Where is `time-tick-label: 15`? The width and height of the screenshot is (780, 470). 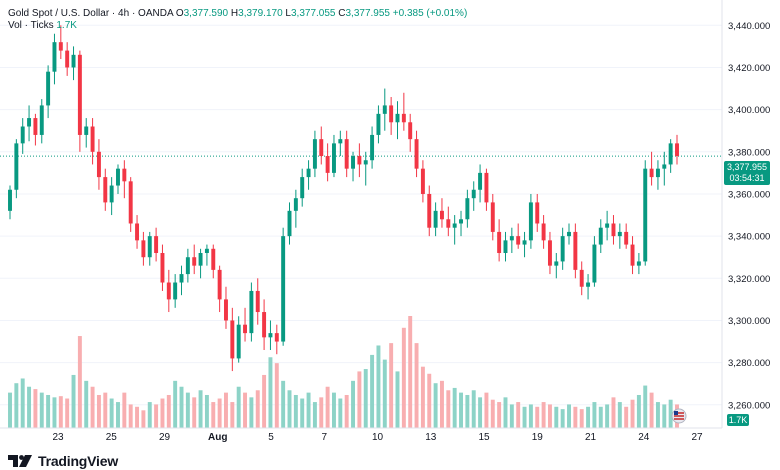 time-tick-label: 15 is located at coordinates (484, 437).